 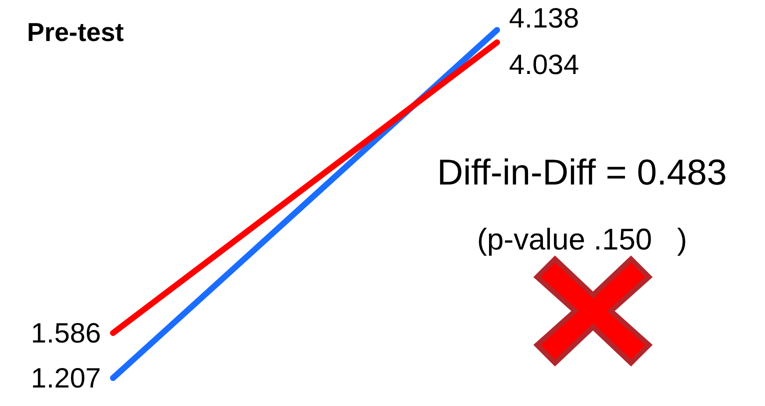 What do you see at coordinates (75, 32) in the screenshot?
I see `chart-title: Pre-test` at bounding box center [75, 32].